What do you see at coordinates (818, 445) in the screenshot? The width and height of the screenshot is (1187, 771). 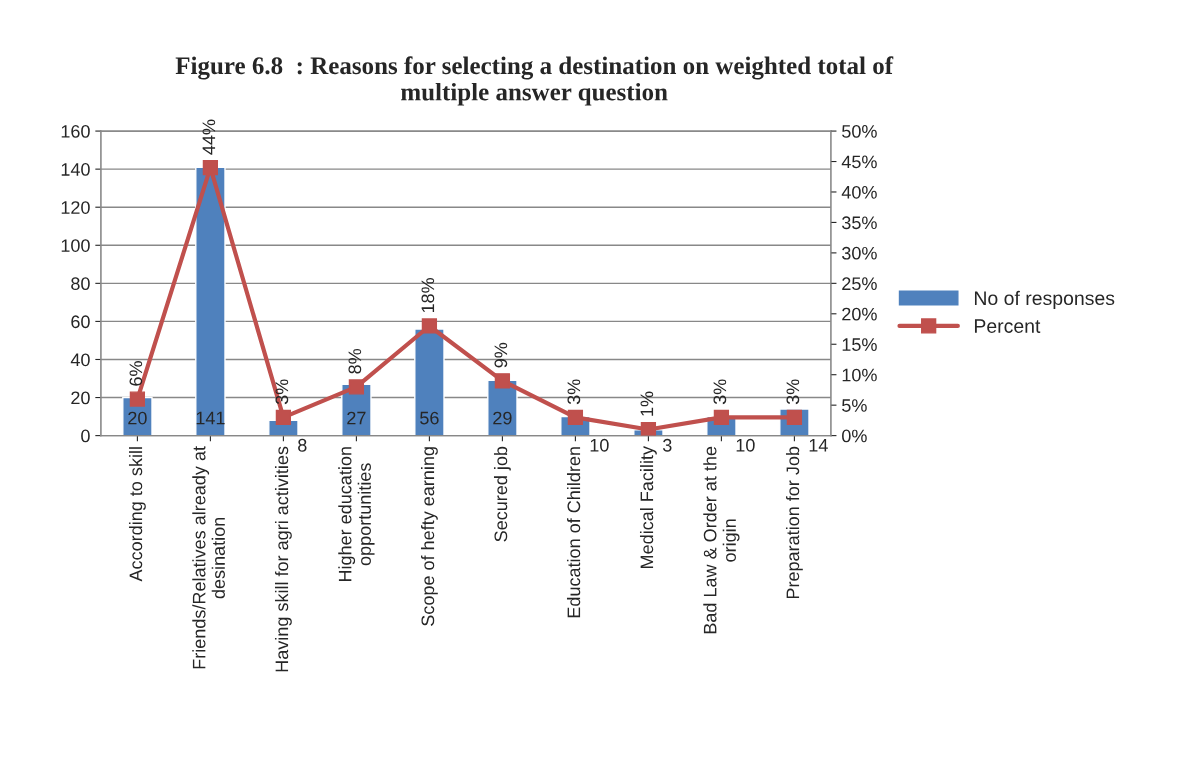 I see `data-label: 14` at bounding box center [818, 445].